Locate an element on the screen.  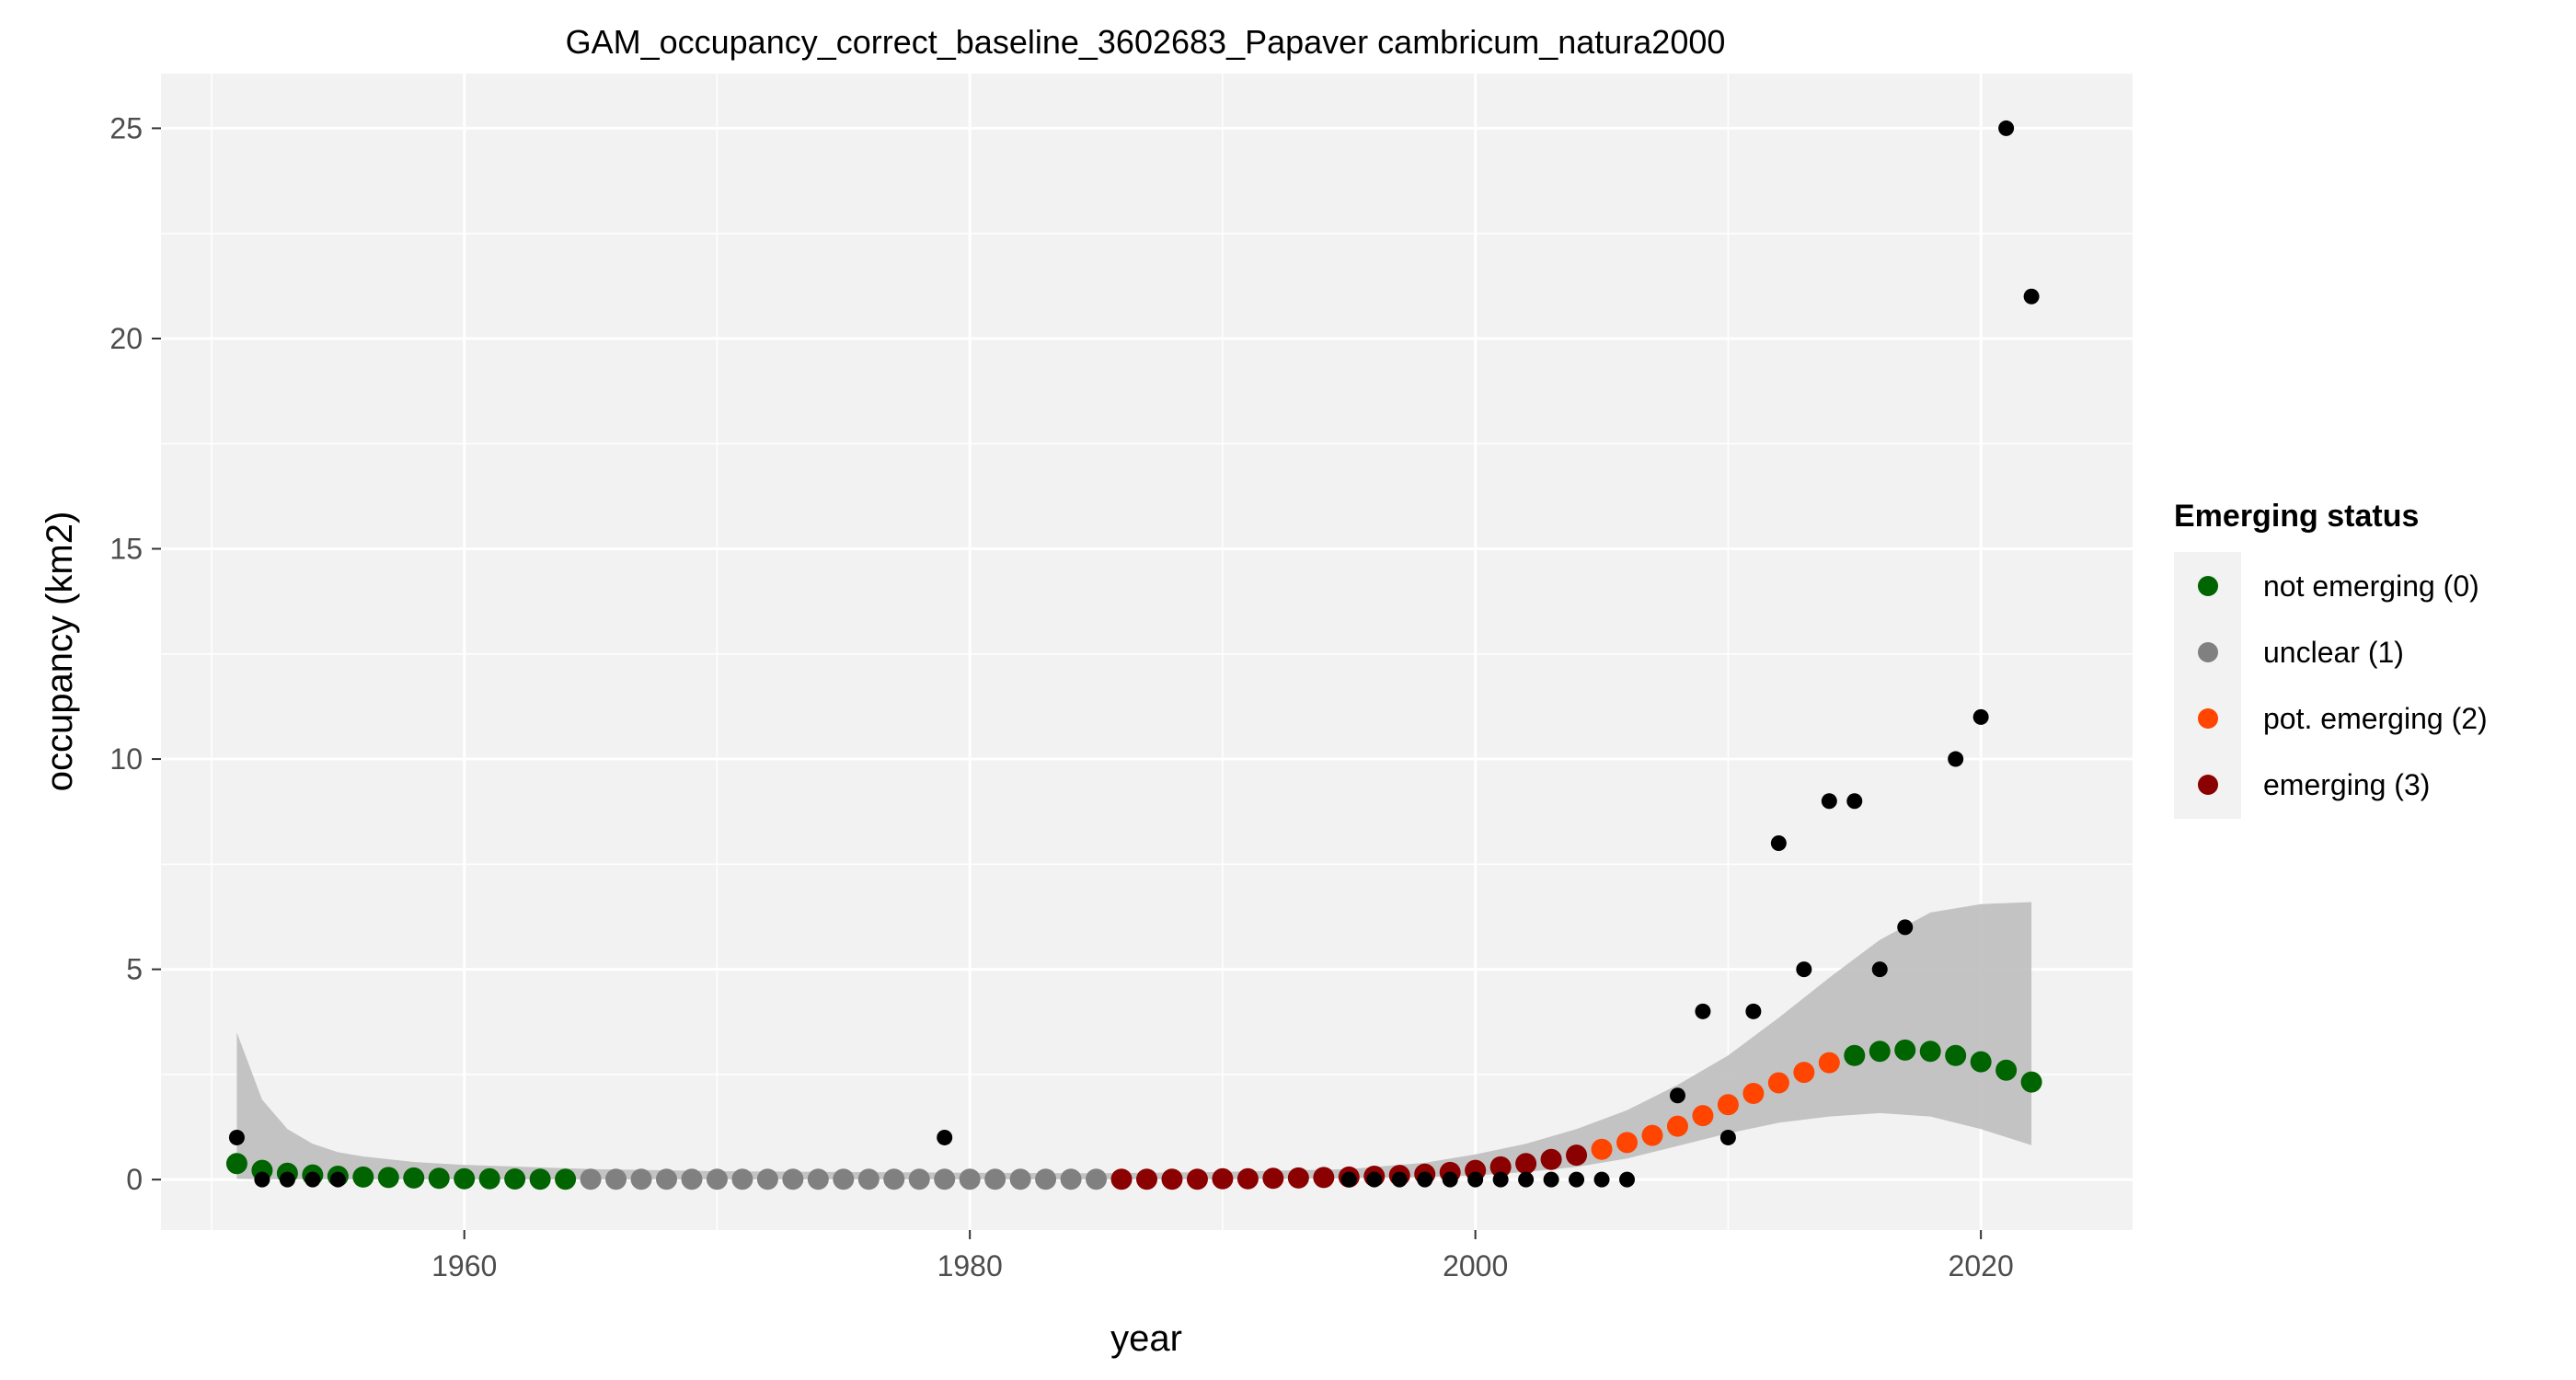
legend-label: unclear (1) is located at coordinates (2333, 652).